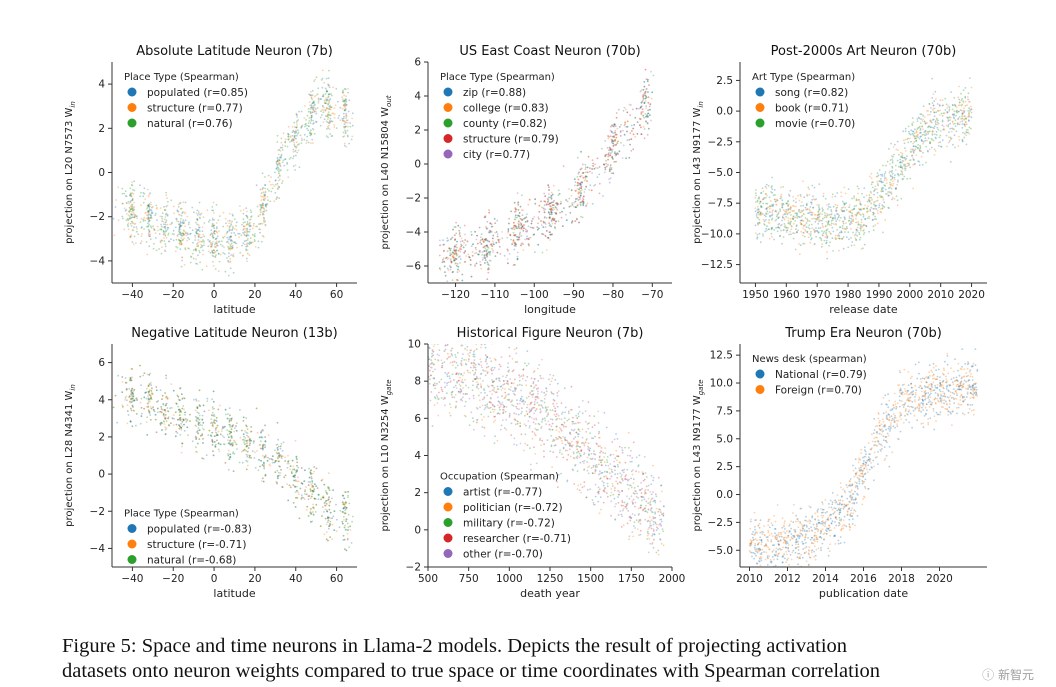 Image resolution: width=1056 pixels, height=687 pixels. I want to click on y-tick-label: −10.0, so click(717, 234).